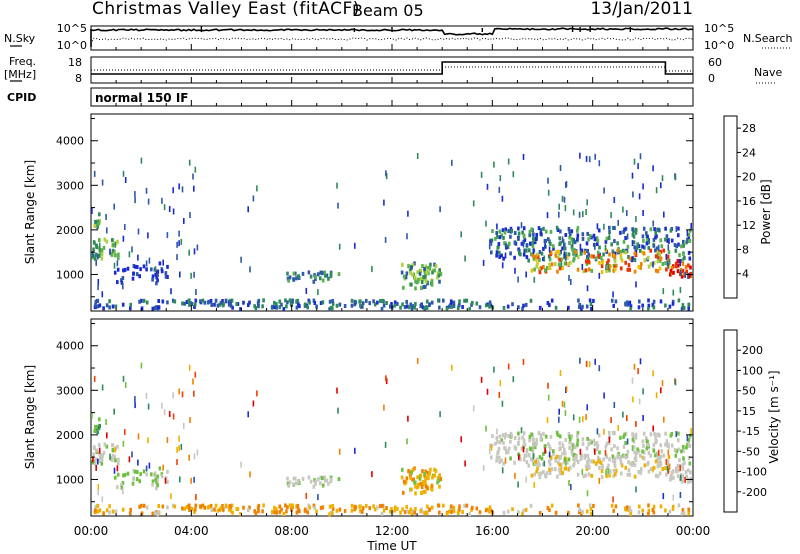 The image size is (800, 554). What do you see at coordinates (226, 9) in the screenshot?
I see `station-title: Christmas Valley East (fitACF)` at bounding box center [226, 9].